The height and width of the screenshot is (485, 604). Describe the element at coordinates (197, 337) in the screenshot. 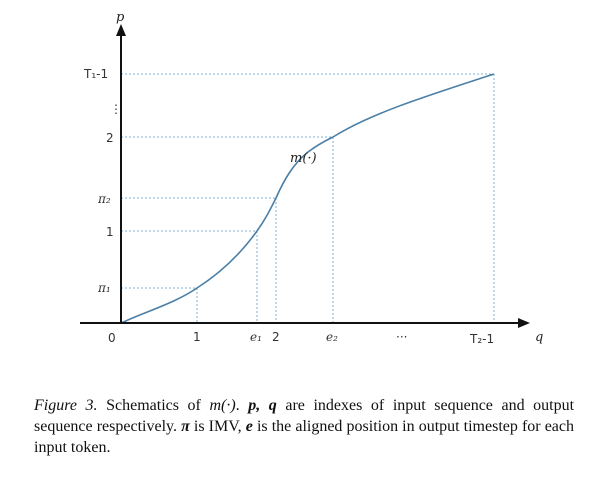

I see `x-tick-1: 1` at that location.